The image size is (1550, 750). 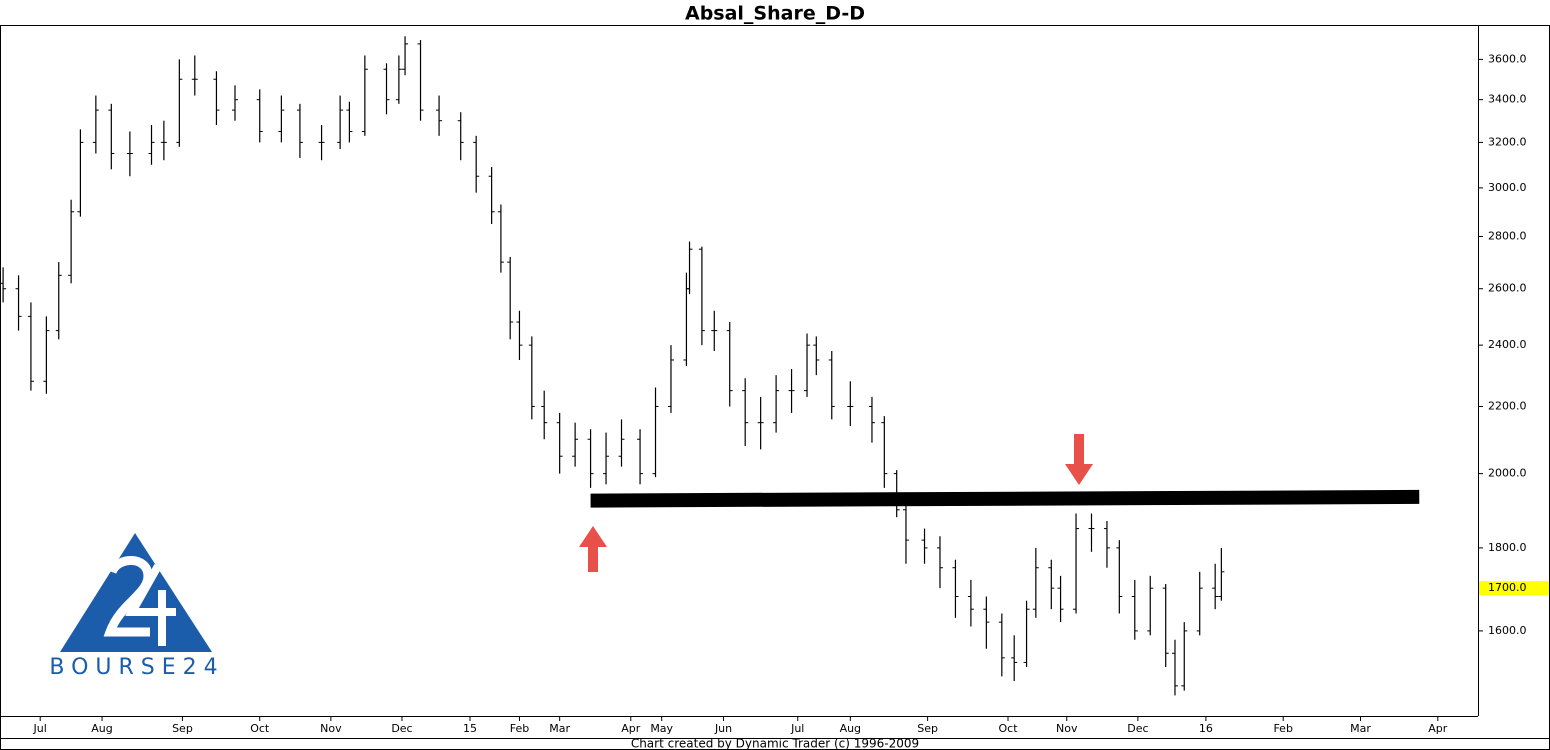 I want to click on logo: BOURSE24, so click(x=136, y=606).